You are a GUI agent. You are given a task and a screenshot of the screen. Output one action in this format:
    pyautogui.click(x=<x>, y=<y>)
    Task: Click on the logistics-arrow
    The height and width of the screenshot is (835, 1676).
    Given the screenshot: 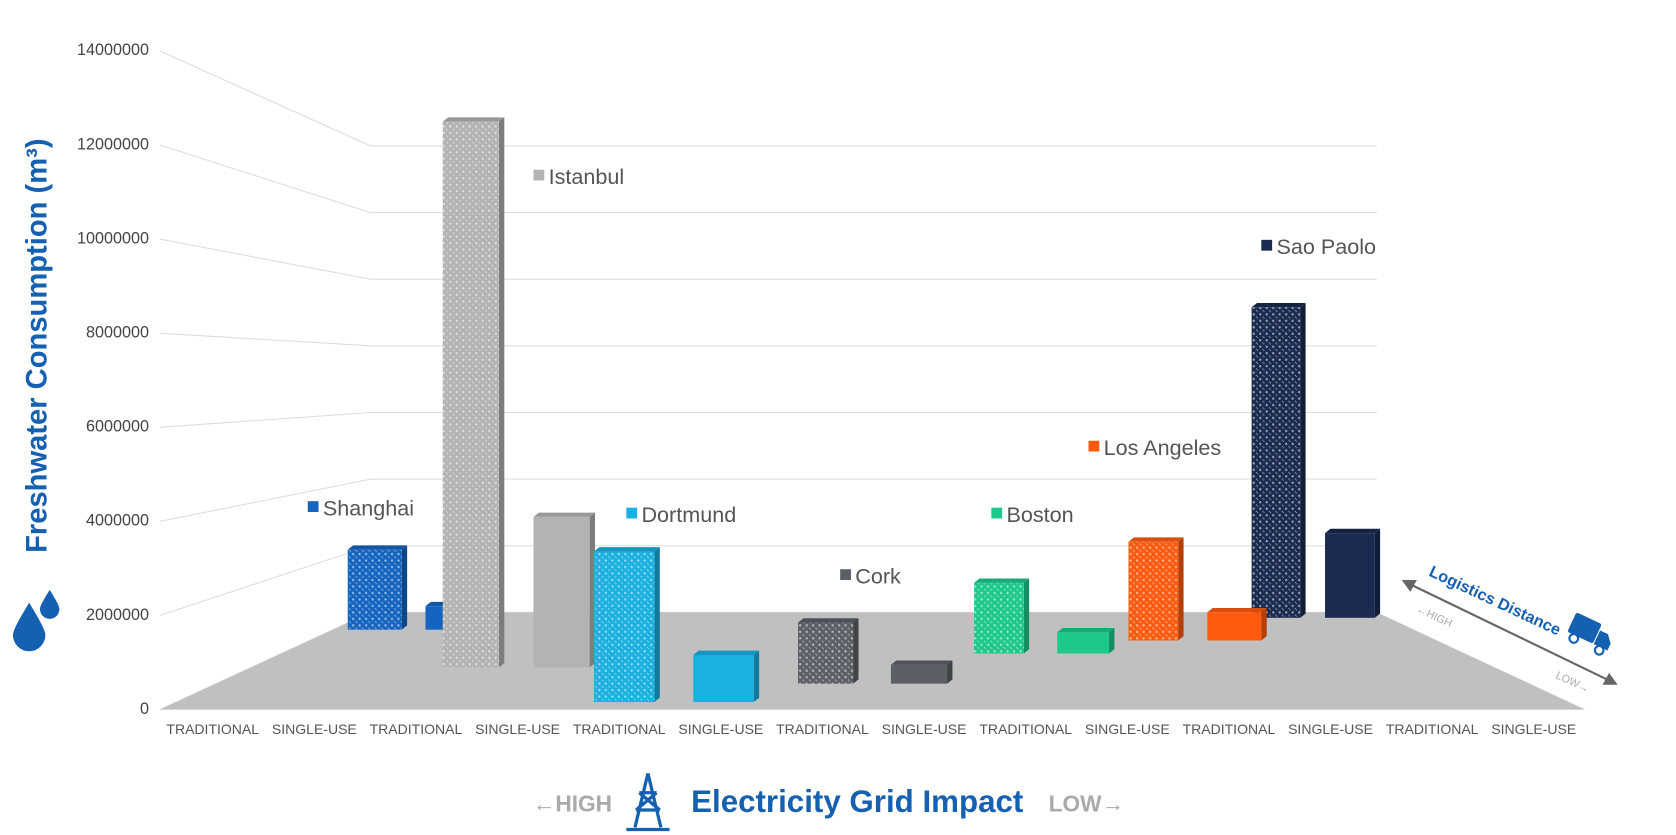 What is the action you would take?
    pyautogui.click(x=1509, y=632)
    